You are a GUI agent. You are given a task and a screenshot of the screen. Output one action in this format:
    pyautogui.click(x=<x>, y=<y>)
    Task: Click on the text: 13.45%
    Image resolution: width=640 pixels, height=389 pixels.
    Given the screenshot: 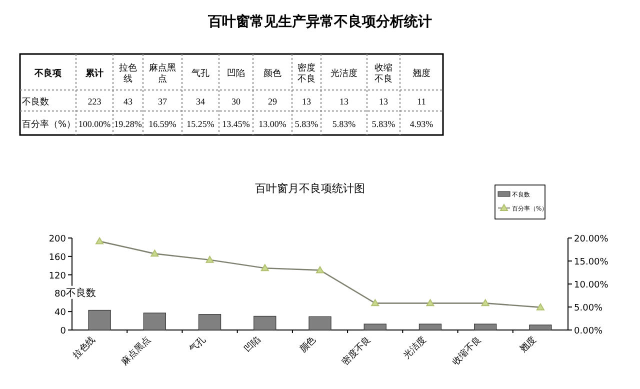 What is the action you would take?
    pyautogui.click(x=236, y=124)
    